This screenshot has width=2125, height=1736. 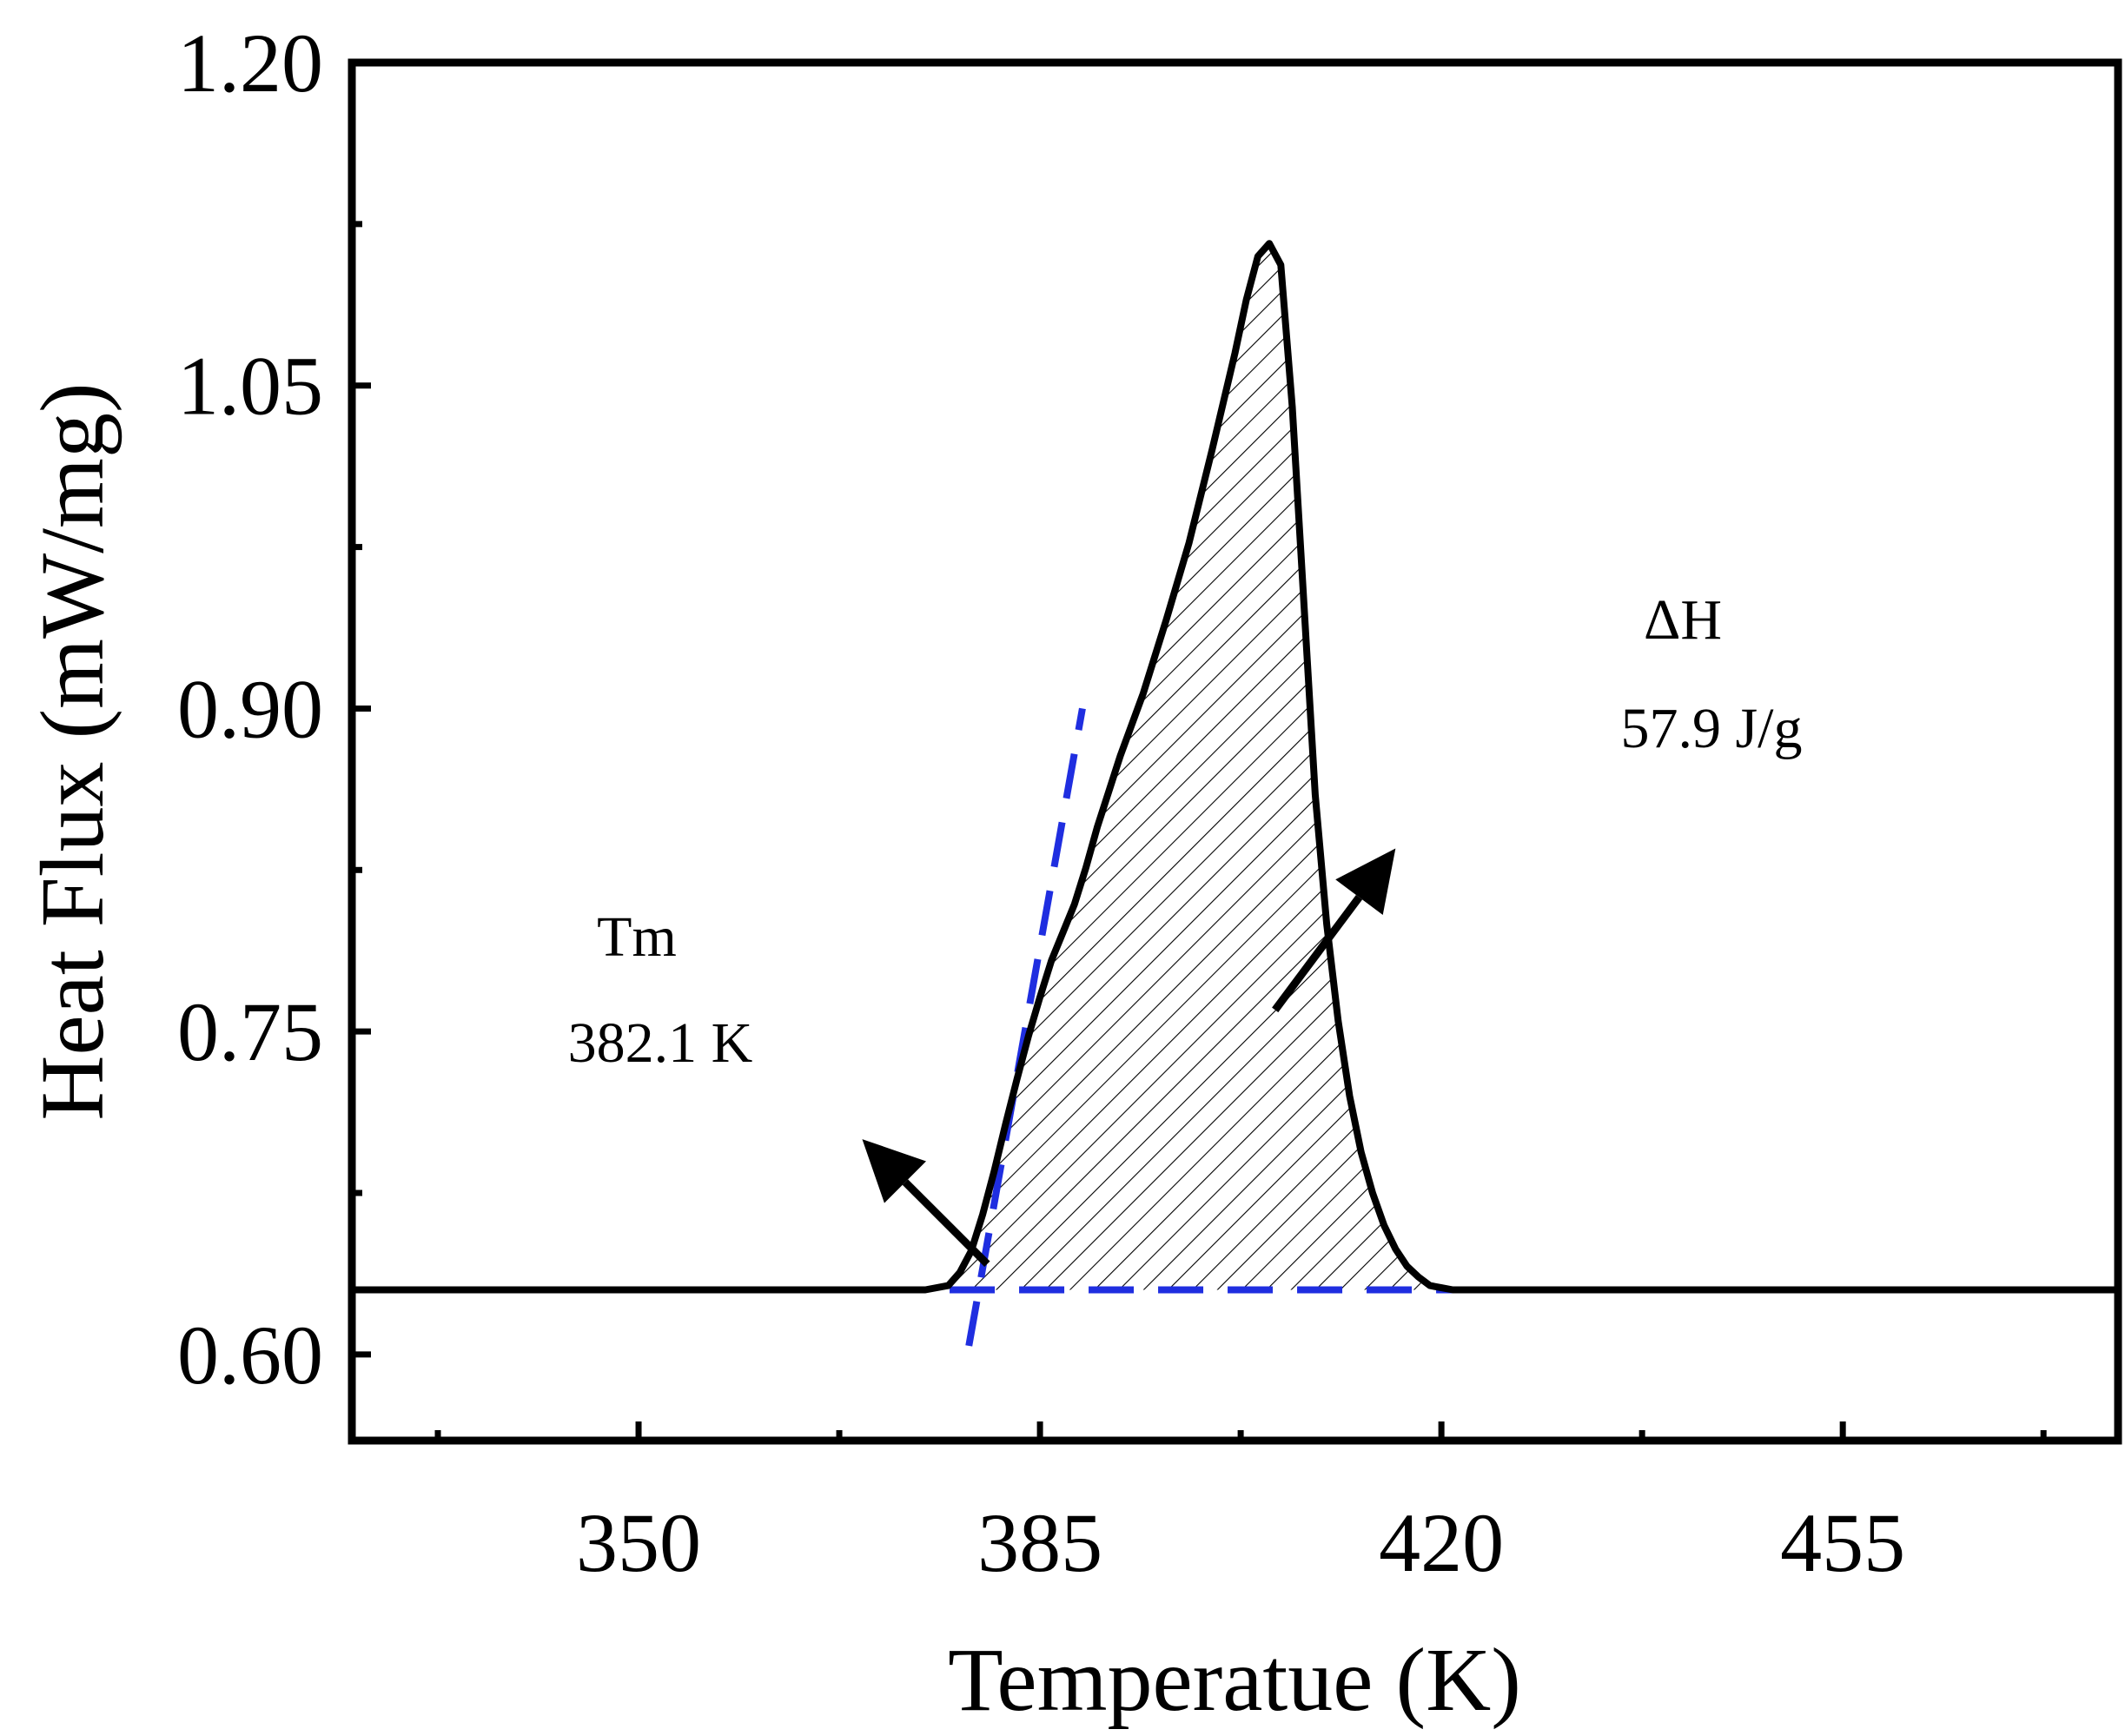 I want to click on dh-label: ΔH, so click(x=1683, y=620).